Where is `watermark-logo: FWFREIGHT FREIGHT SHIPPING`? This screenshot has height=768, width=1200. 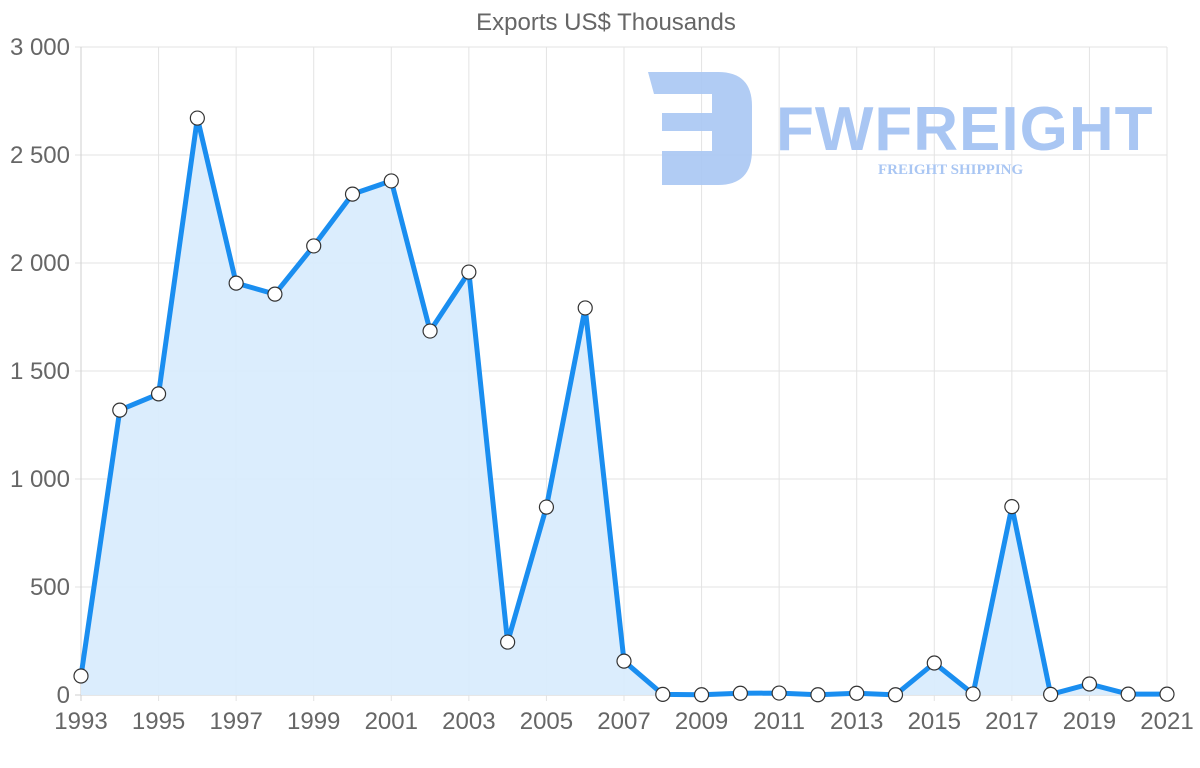 watermark-logo: FWFREIGHT FREIGHT SHIPPING is located at coordinates (901, 128).